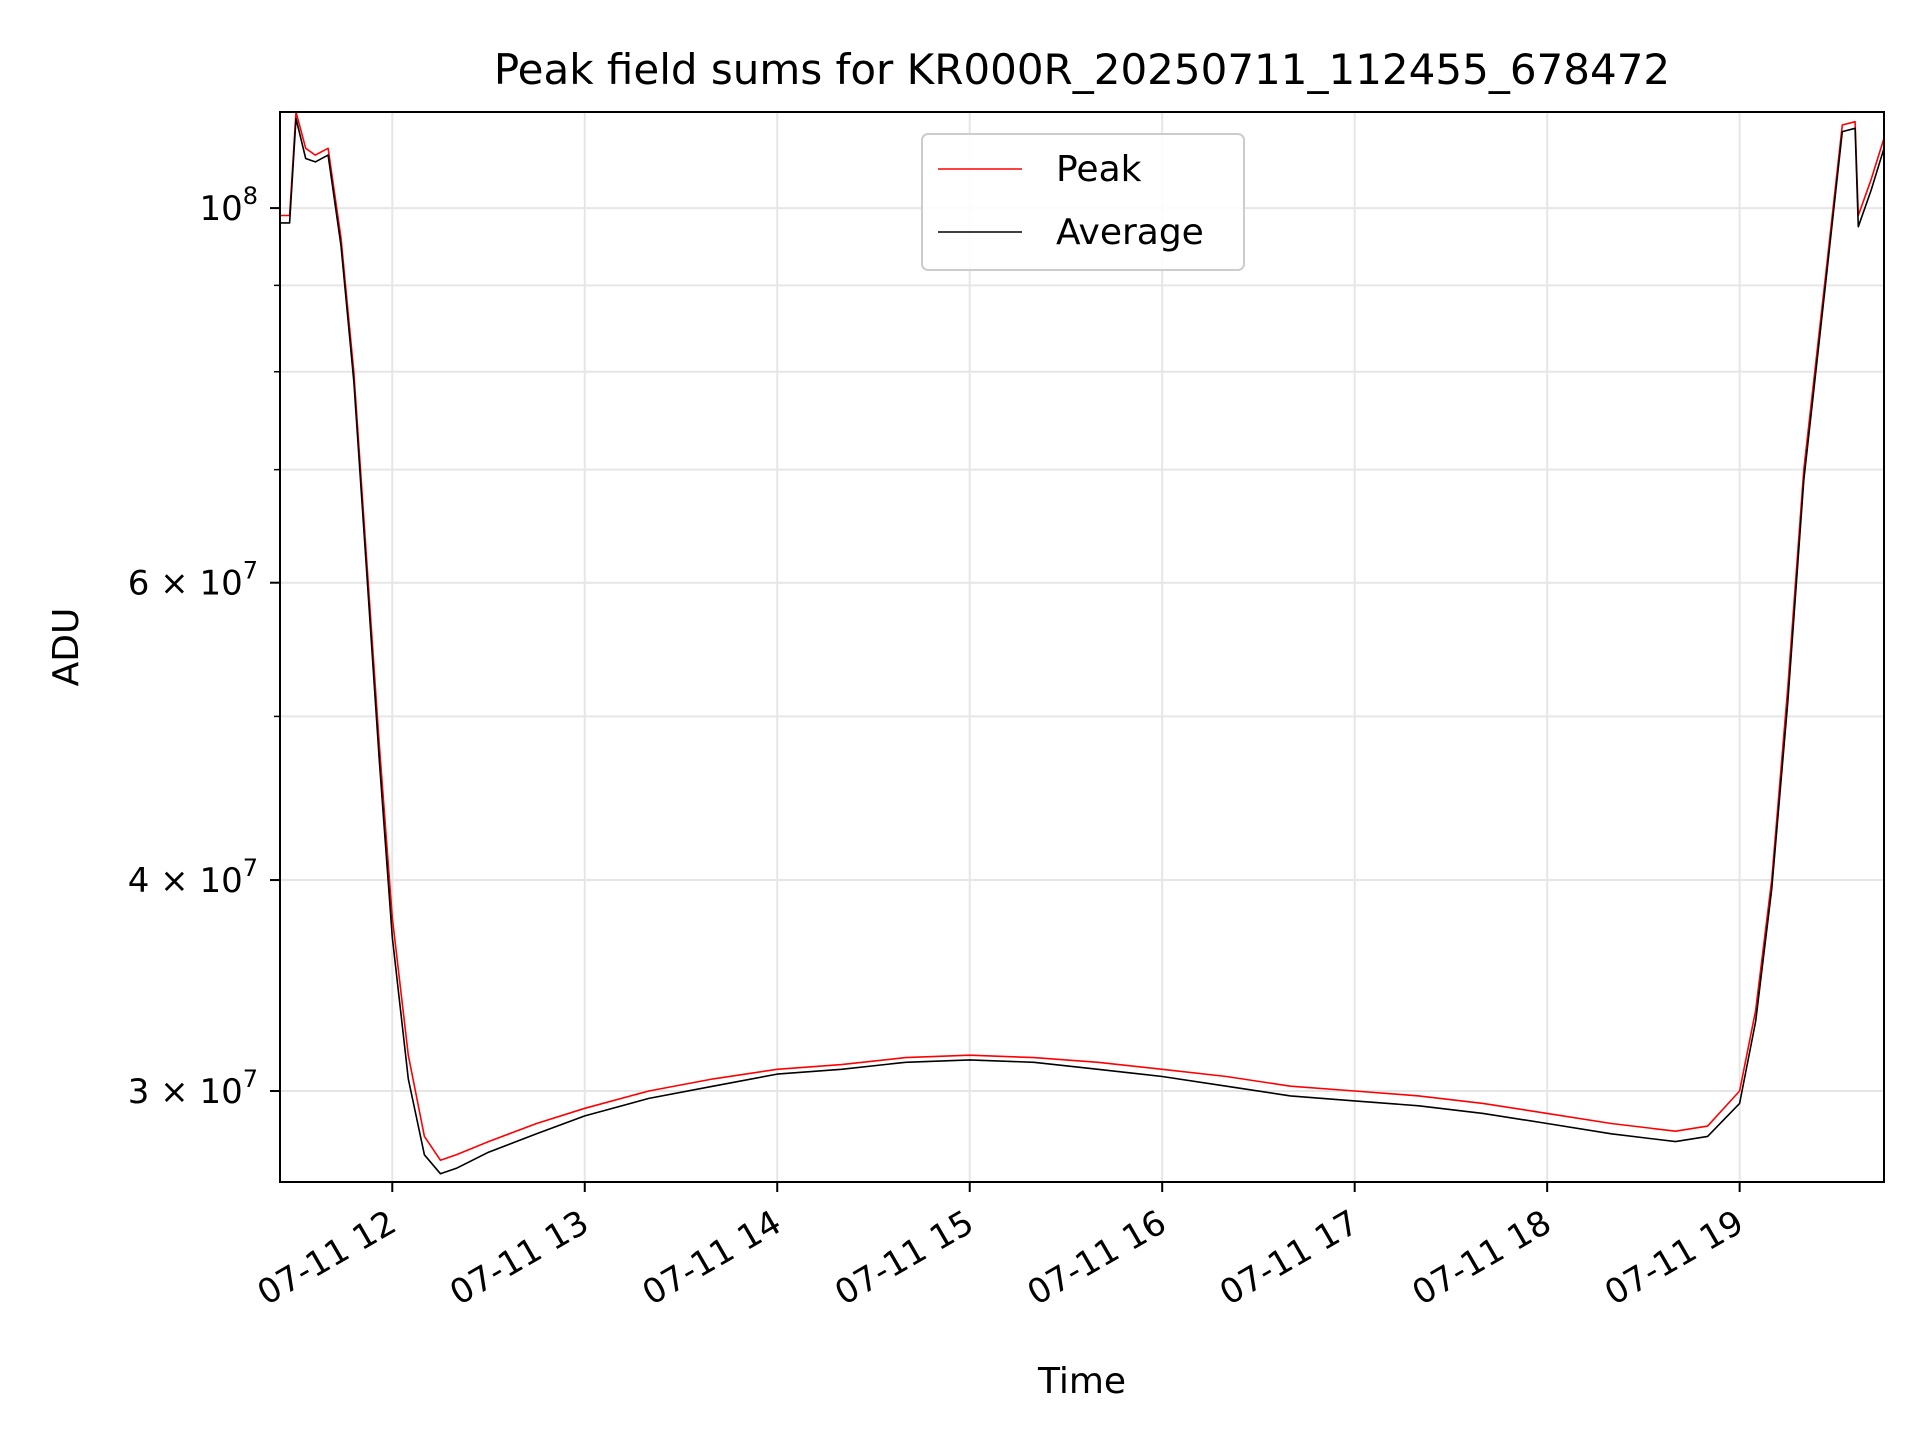  I want to click on x-axis-label: Time, so click(1081, 1381).